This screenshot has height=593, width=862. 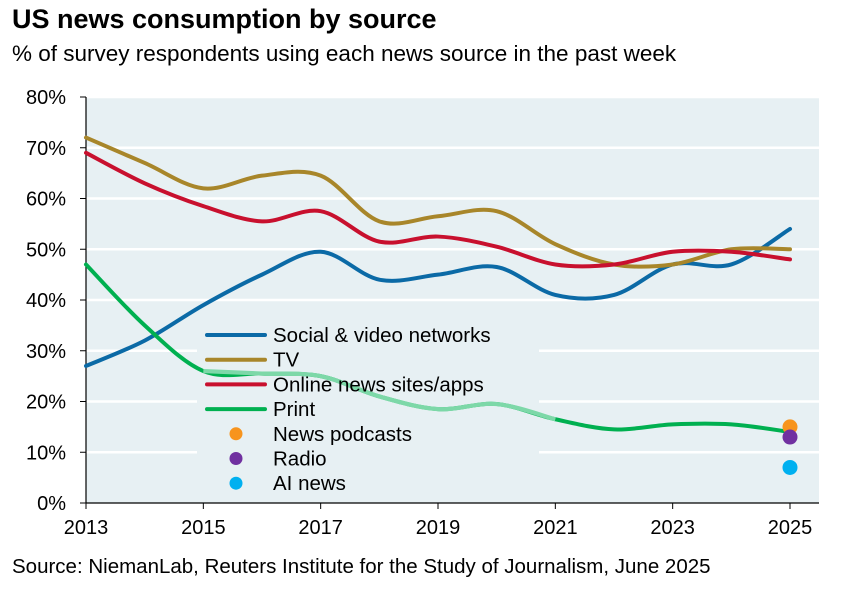 I want to click on y-tick-label: 40%, so click(x=46, y=301).